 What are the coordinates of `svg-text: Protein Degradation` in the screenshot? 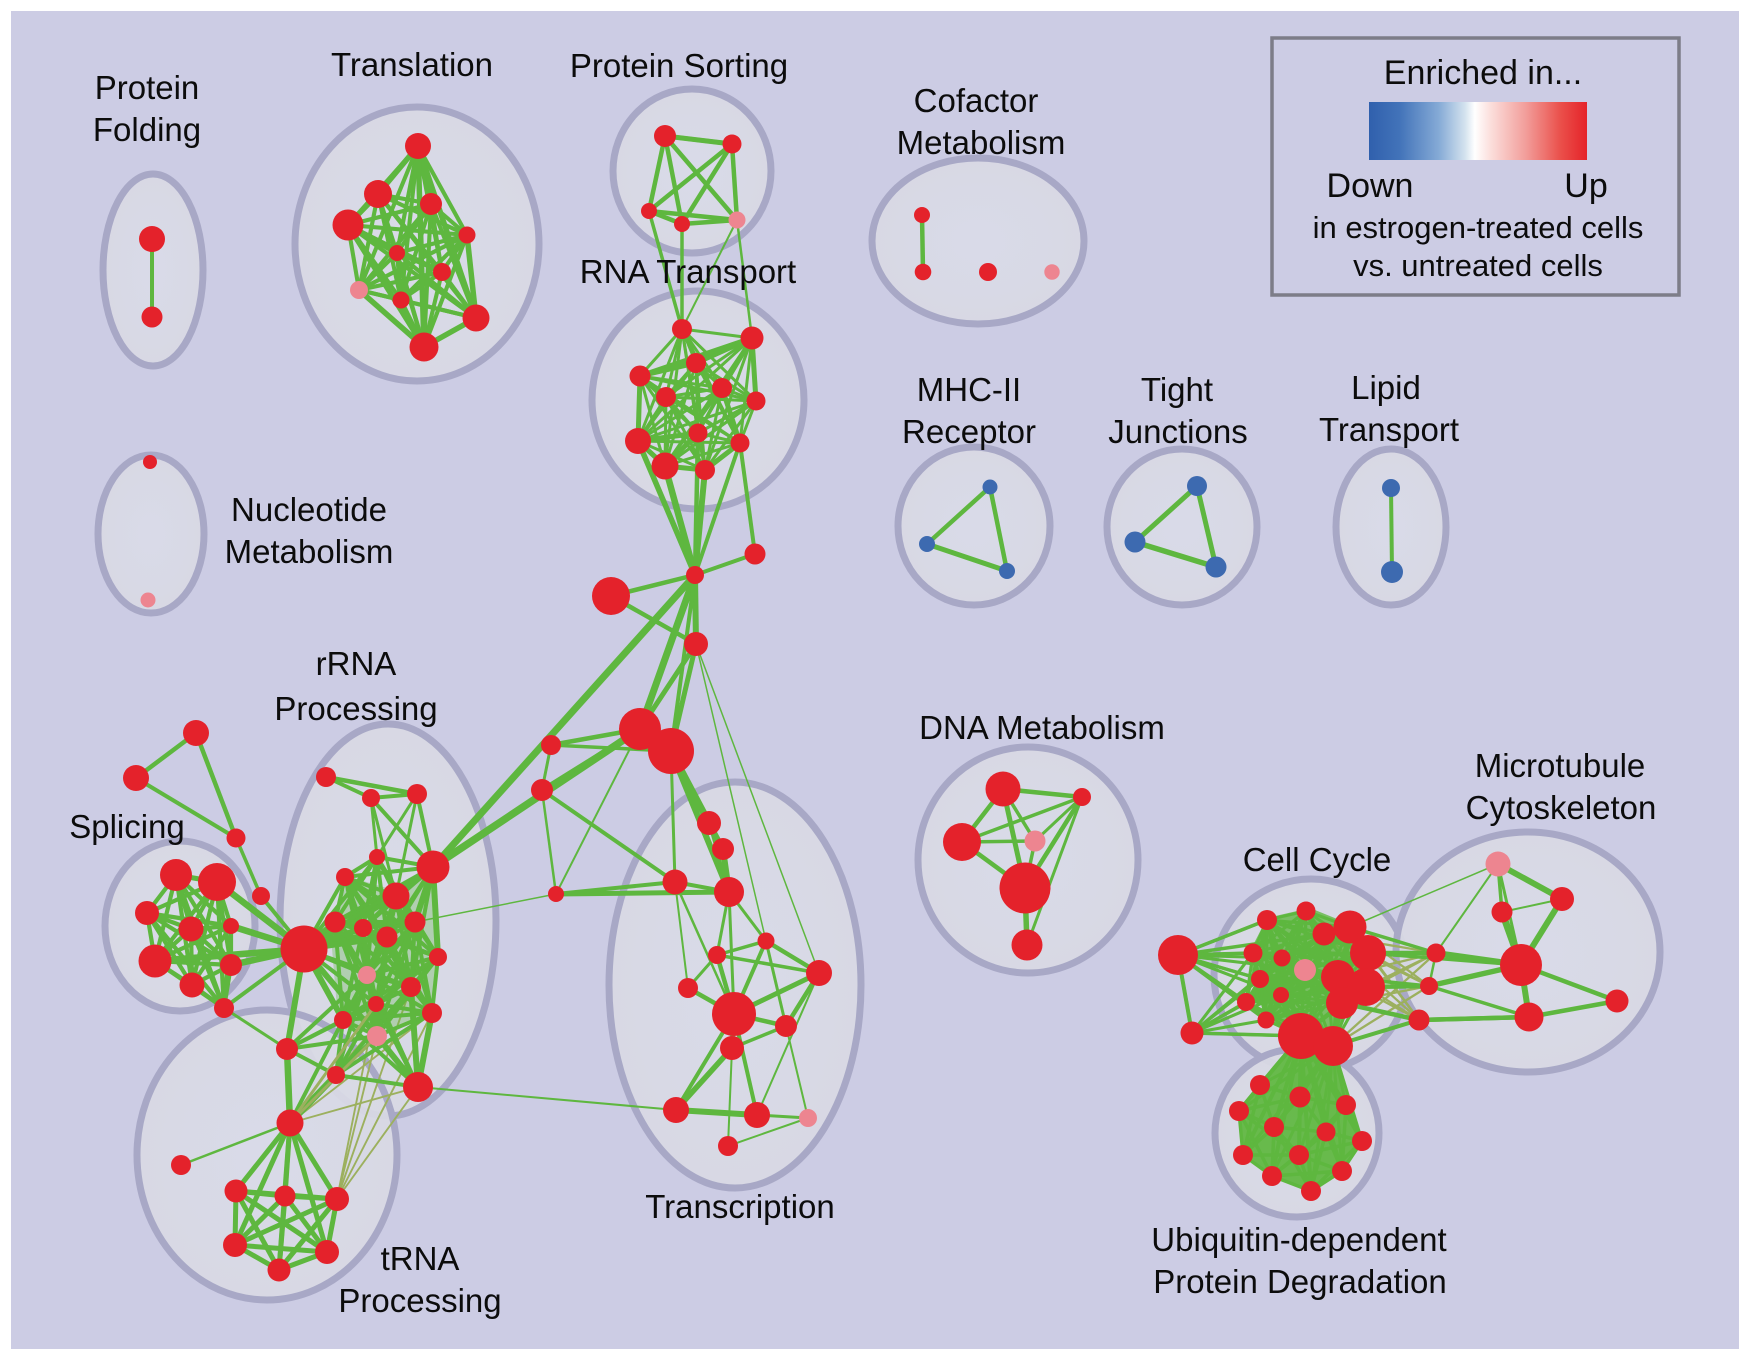 It's located at (1300, 1281).